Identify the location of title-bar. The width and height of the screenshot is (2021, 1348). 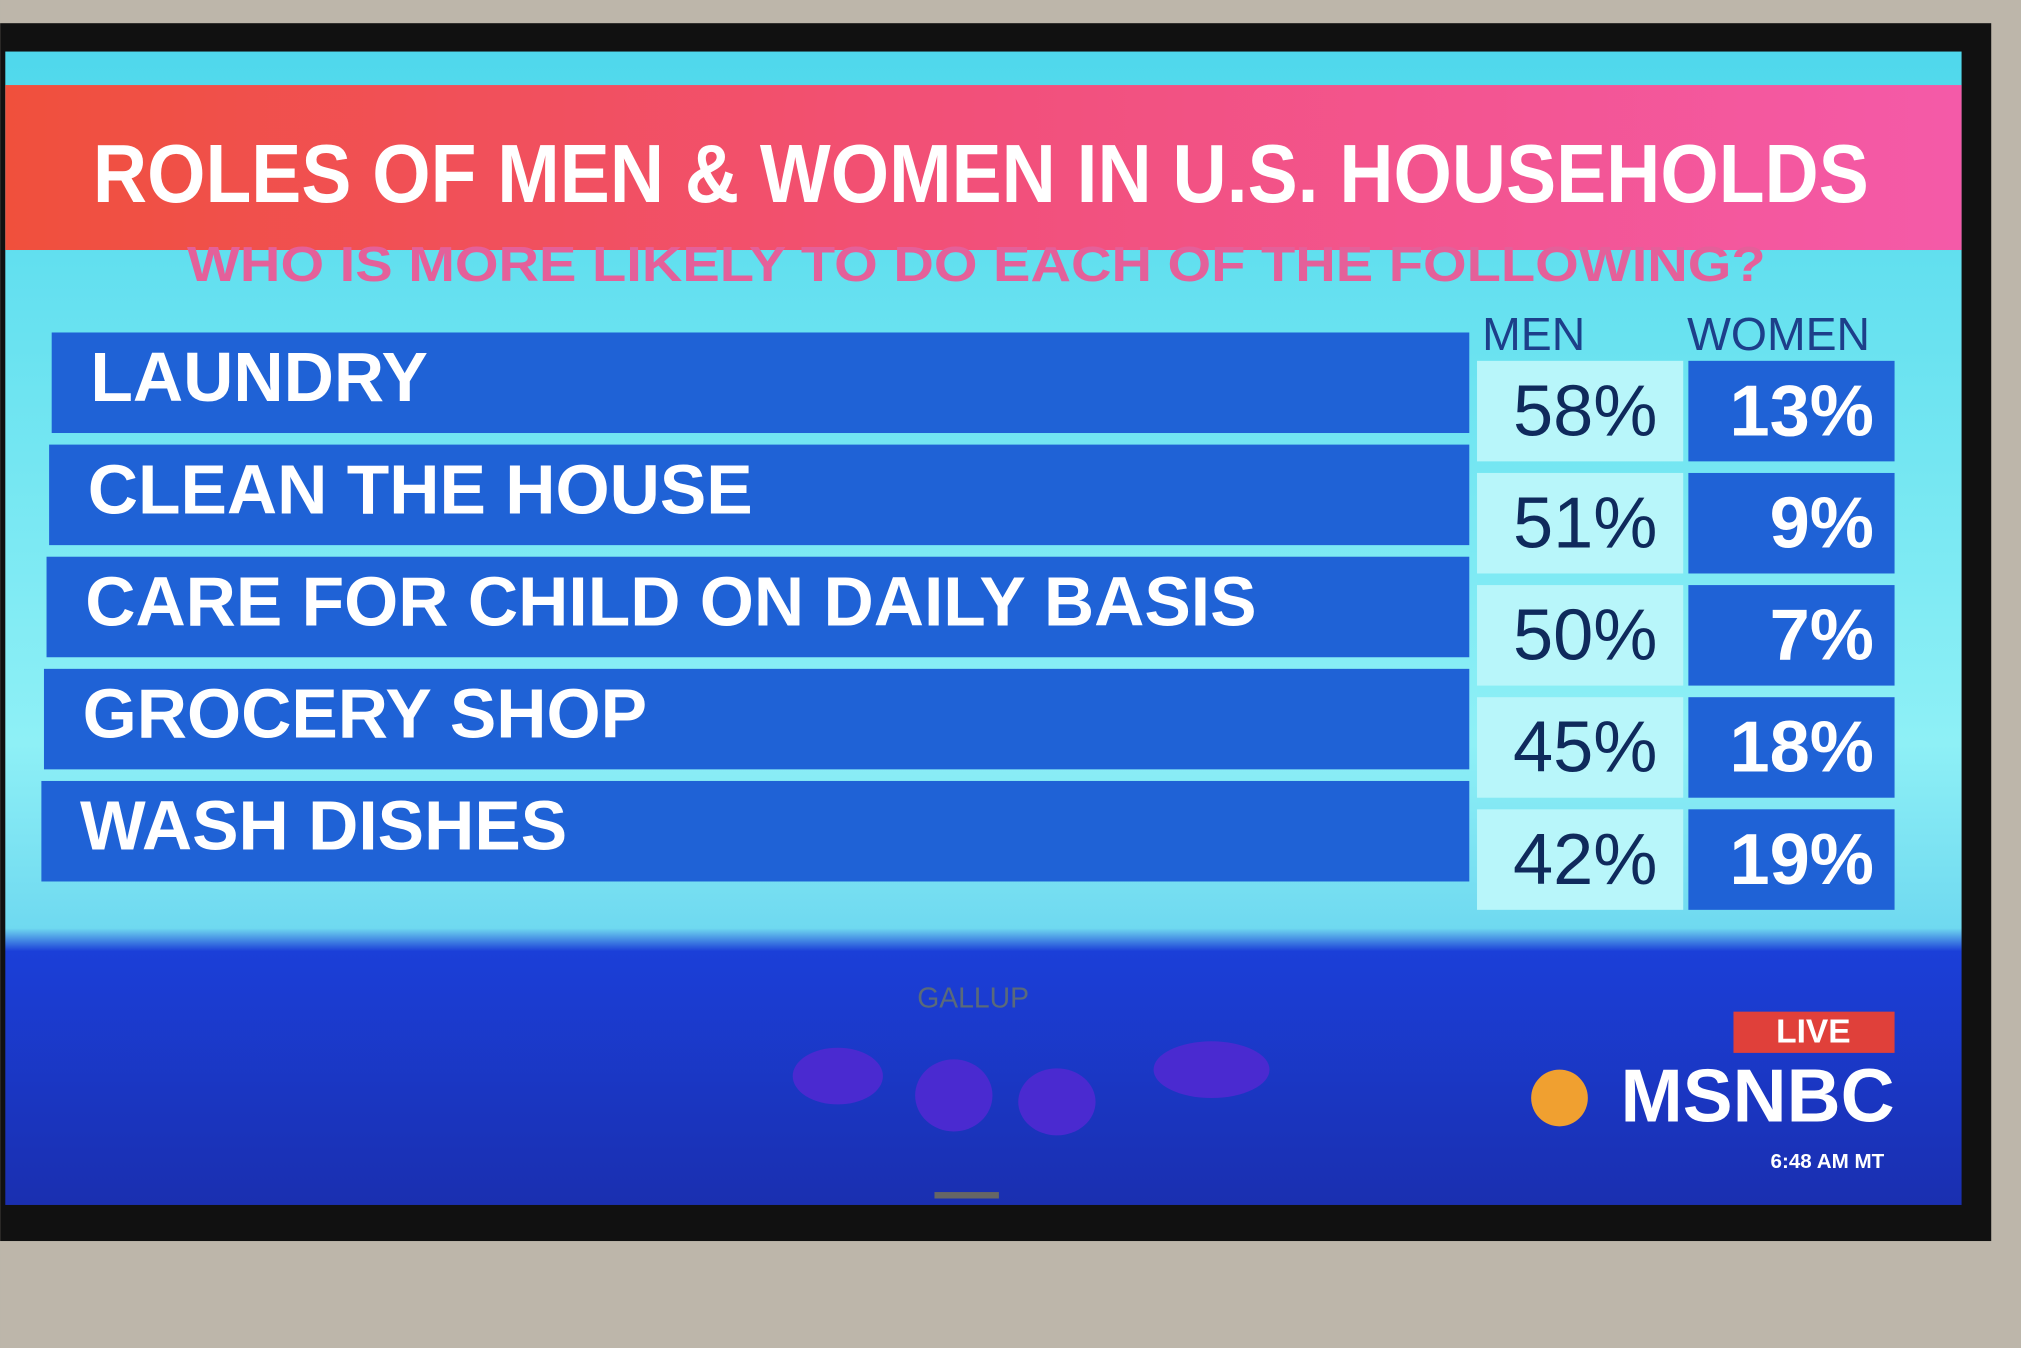
(983, 168).